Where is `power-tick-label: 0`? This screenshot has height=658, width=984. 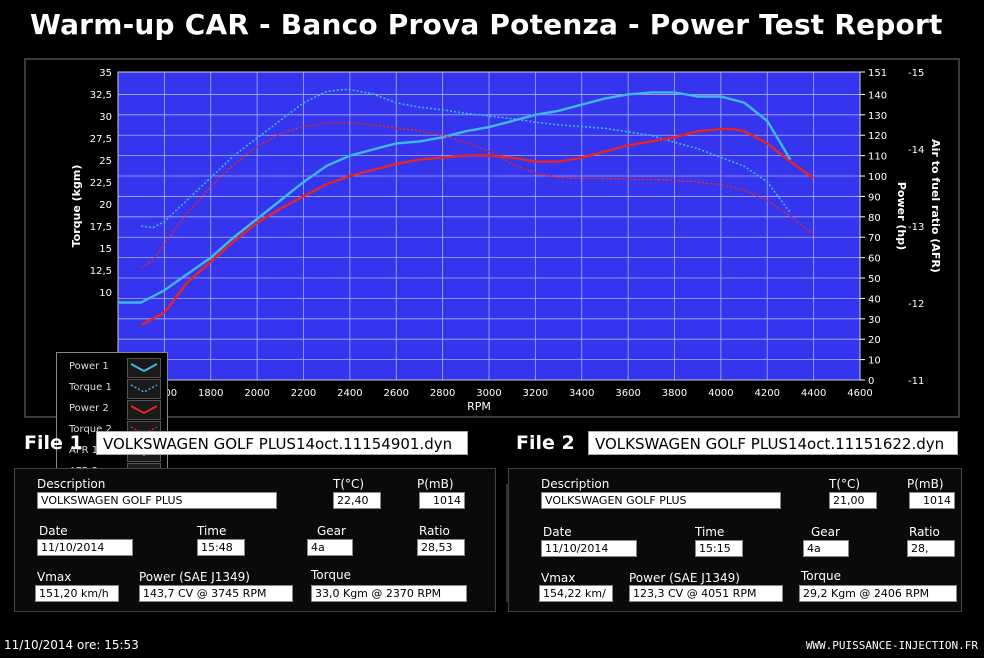 power-tick-label: 0 is located at coordinates (871, 381).